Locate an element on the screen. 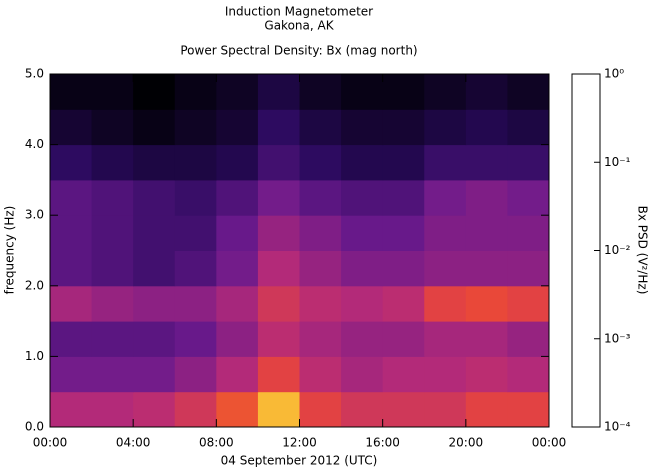  x-tick-label: 12:00 is located at coordinates (299, 443).